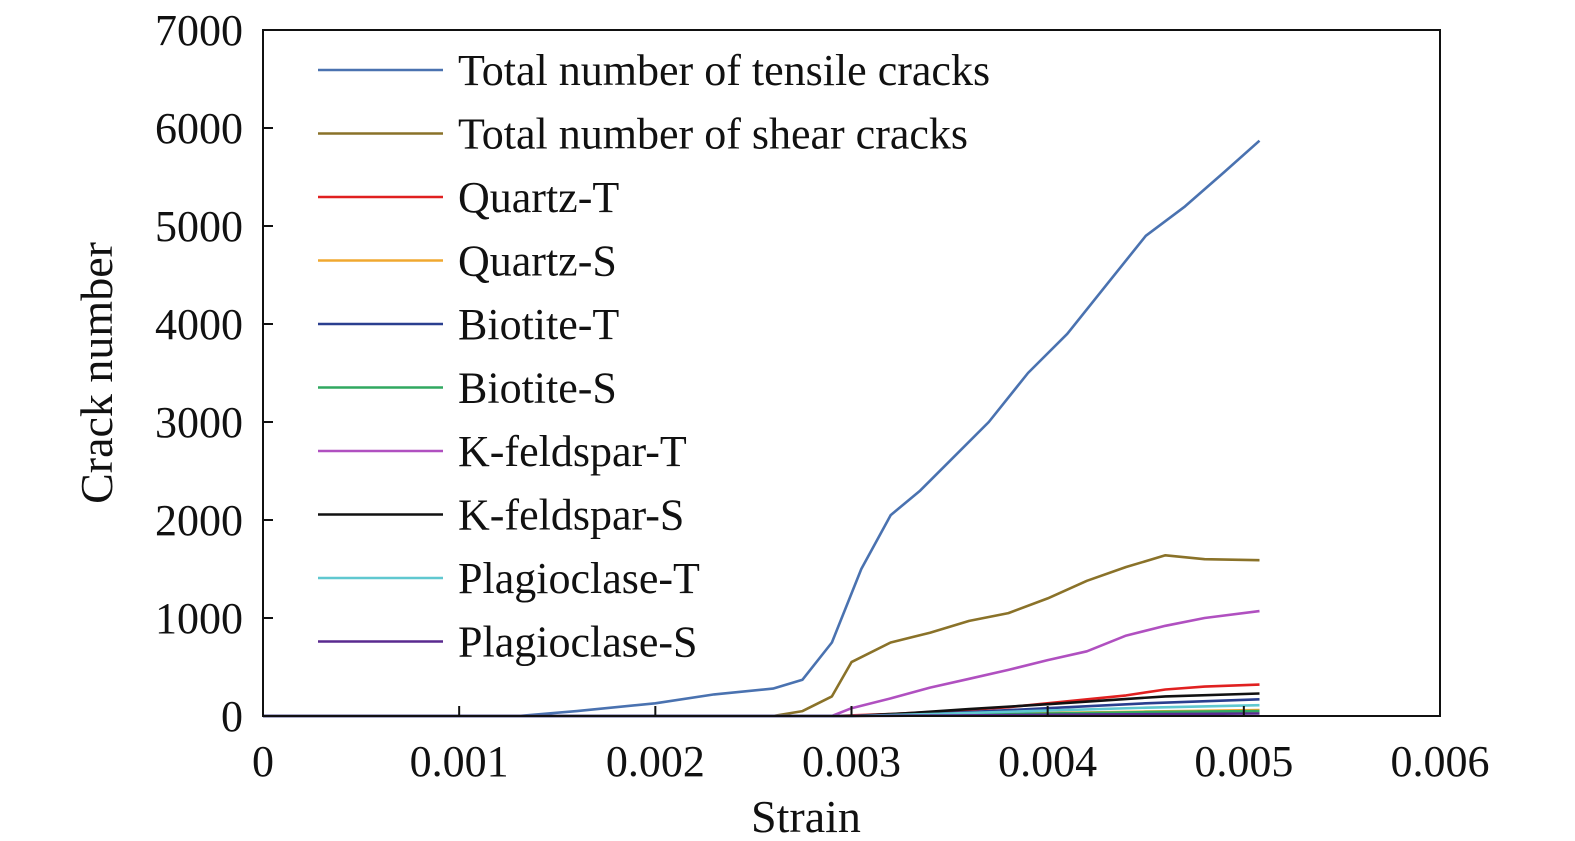 Image resolution: width=1575 pixels, height=841 pixels. What do you see at coordinates (572, 451) in the screenshot?
I see `legend-label: K-feldspar-T` at bounding box center [572, 451].